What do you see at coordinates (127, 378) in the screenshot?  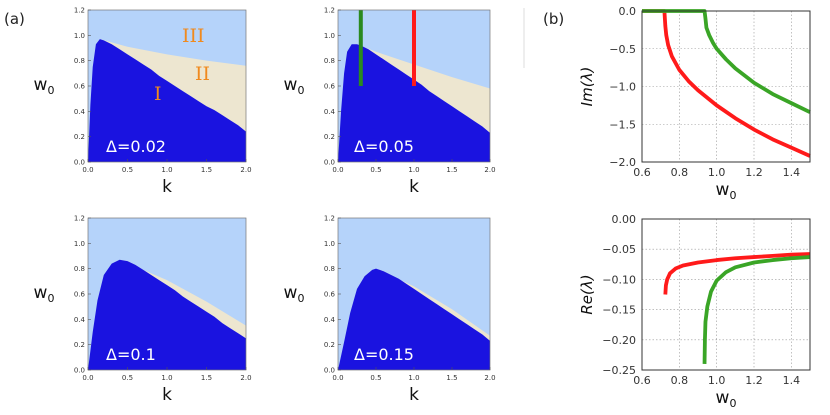 I see `x-tick-label: 0.5` at bounding box center [127, 378].